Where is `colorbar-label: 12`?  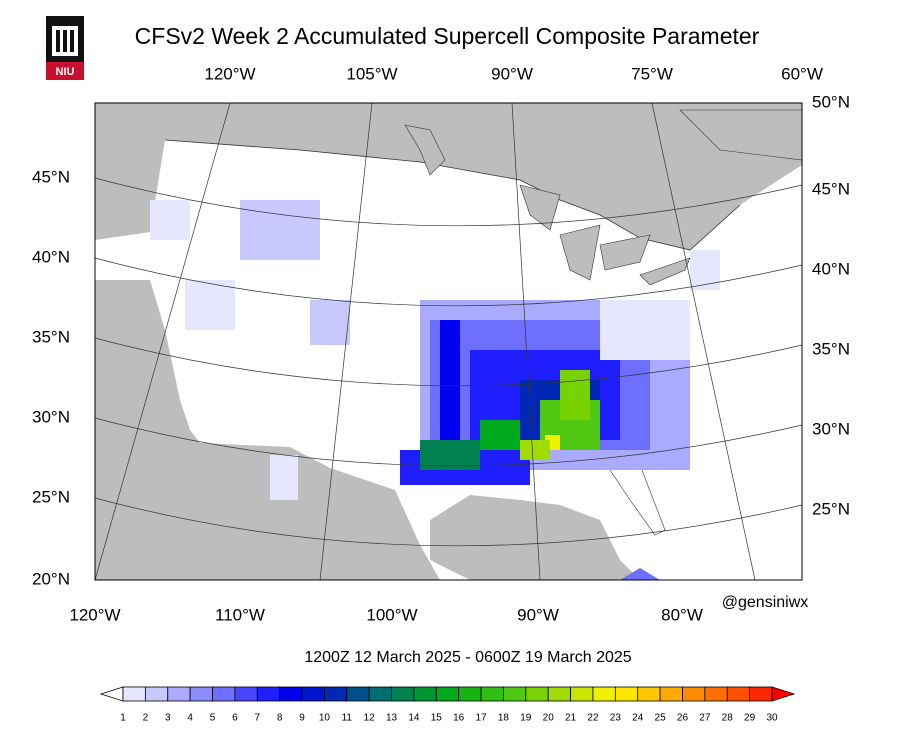 colorbar-label: 12 is located at coordinates (370, 718).